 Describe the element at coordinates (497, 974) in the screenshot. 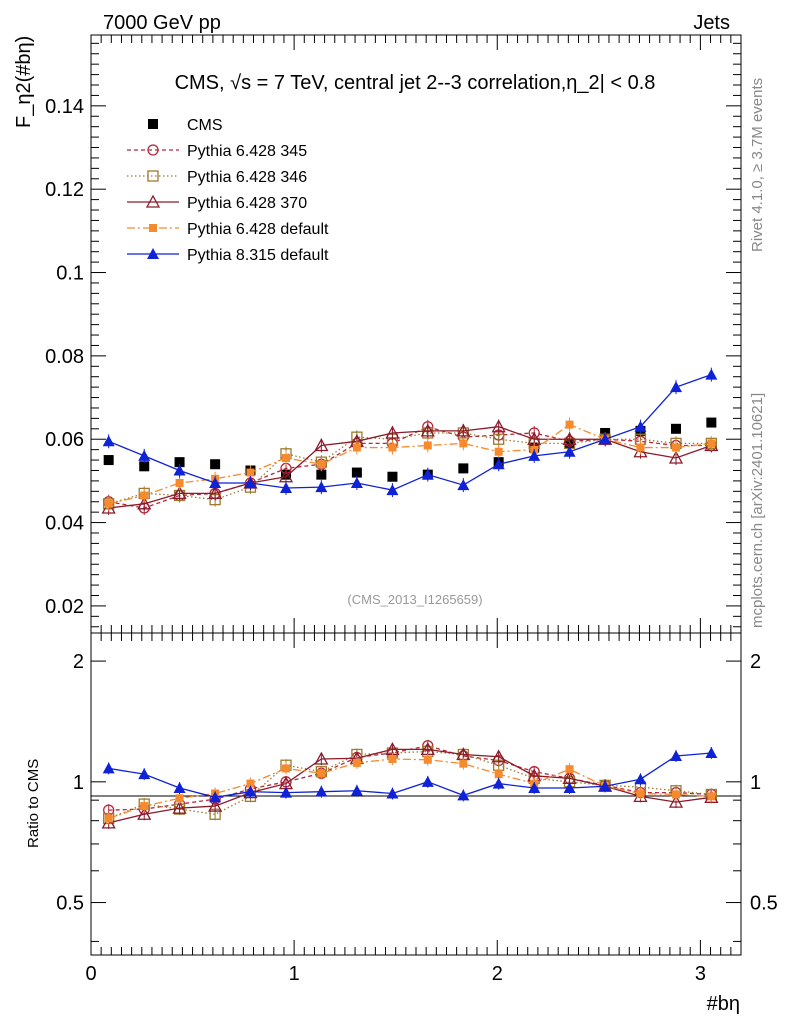

I see `x-tick-label: 2` at that location.